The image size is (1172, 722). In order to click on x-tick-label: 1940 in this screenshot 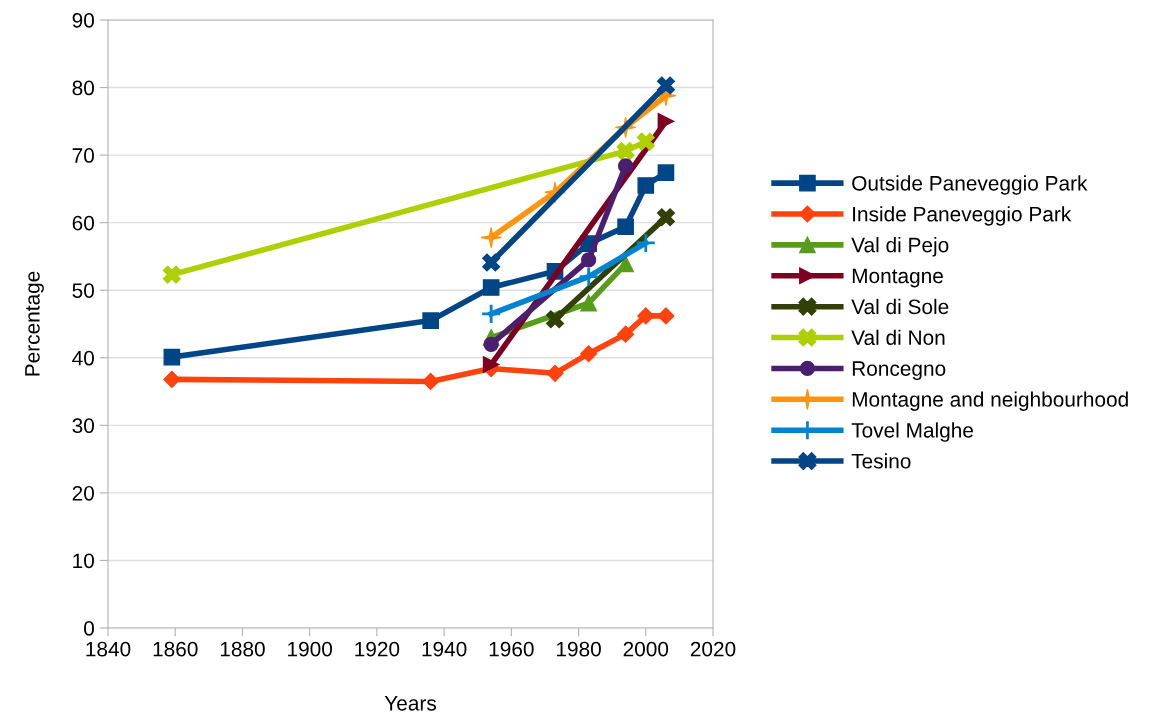, I will do `click(444, 649)`.